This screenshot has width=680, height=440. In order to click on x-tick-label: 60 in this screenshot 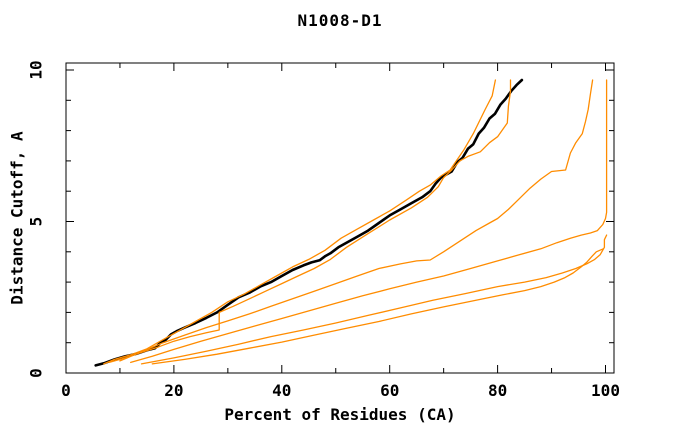, I will do `click(389, 390)`.